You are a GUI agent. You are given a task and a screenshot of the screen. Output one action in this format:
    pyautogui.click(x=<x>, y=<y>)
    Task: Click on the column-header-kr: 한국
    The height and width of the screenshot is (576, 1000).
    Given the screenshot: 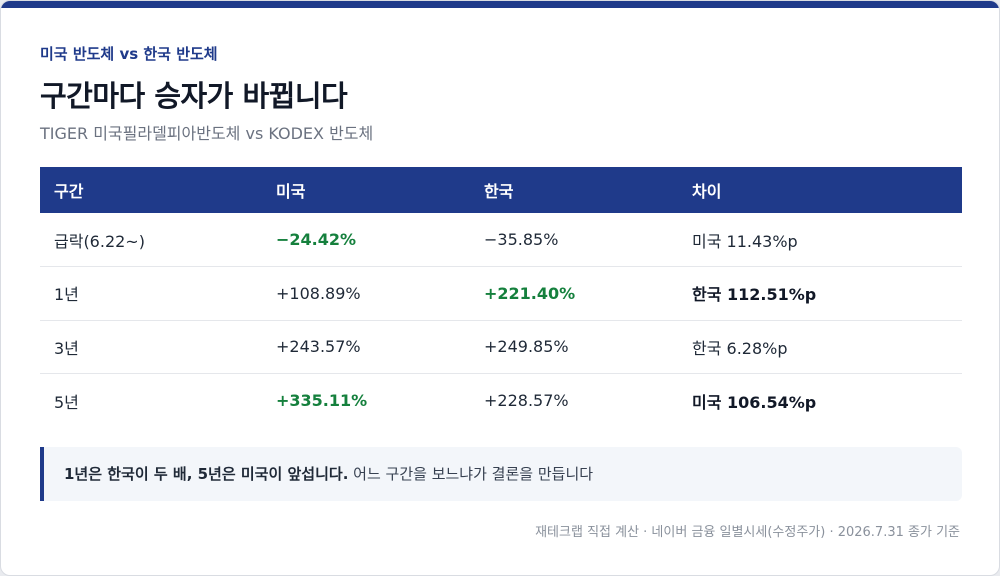 What is the action you would take?
    pyautogui.click(x=499, y=191)
    